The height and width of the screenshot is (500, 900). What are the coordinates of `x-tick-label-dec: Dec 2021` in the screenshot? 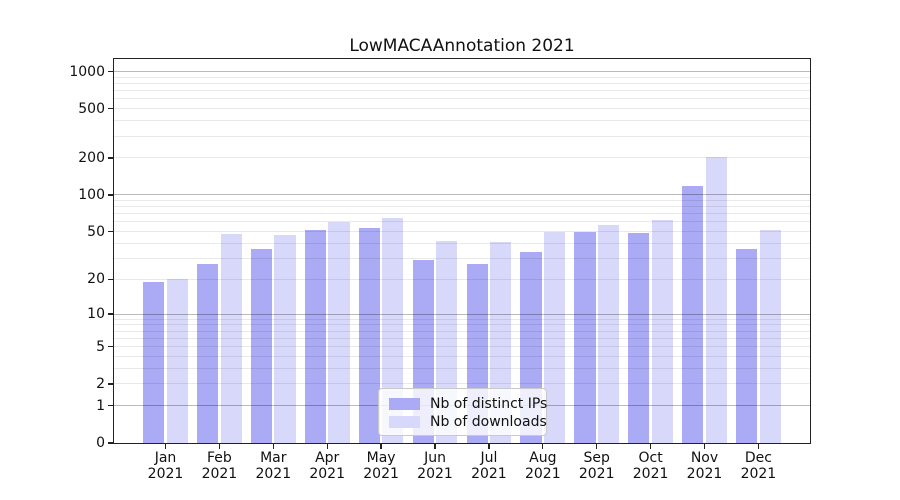 It's located at (758, 466).